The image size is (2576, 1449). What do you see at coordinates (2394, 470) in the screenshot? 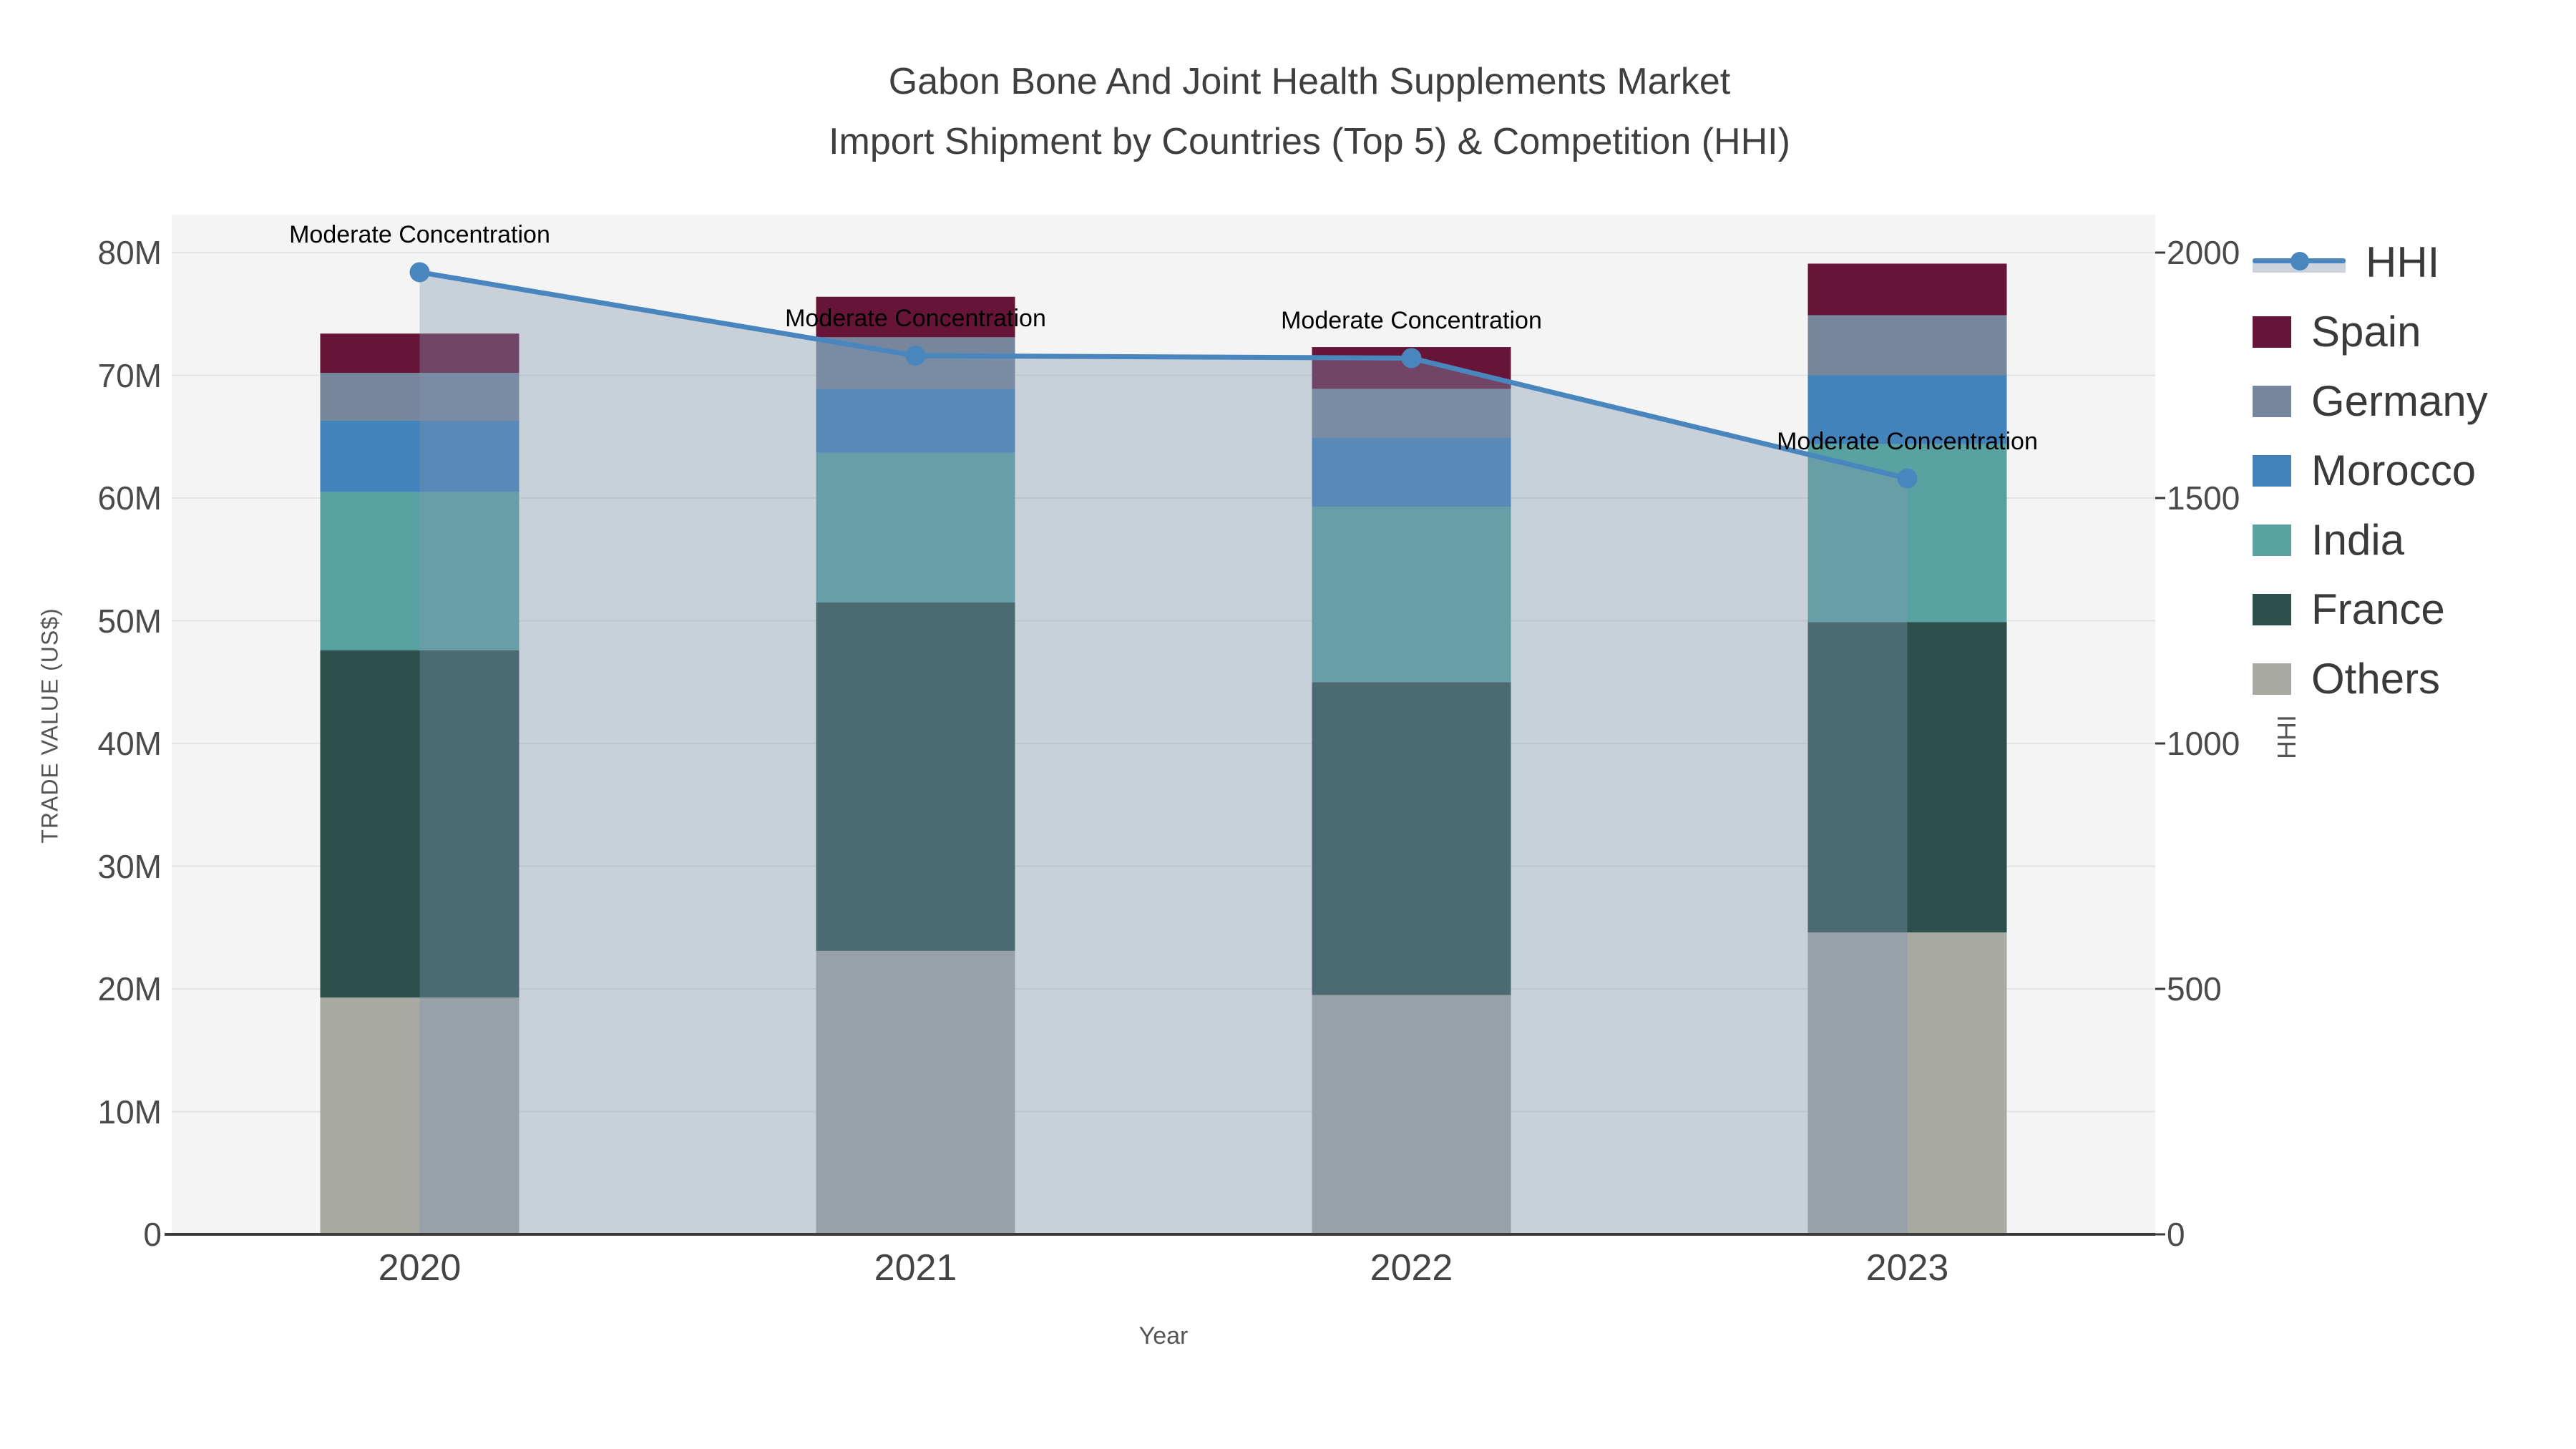
I see `legend-label-morocco: Morocco` at bounding box center [2394, 470].